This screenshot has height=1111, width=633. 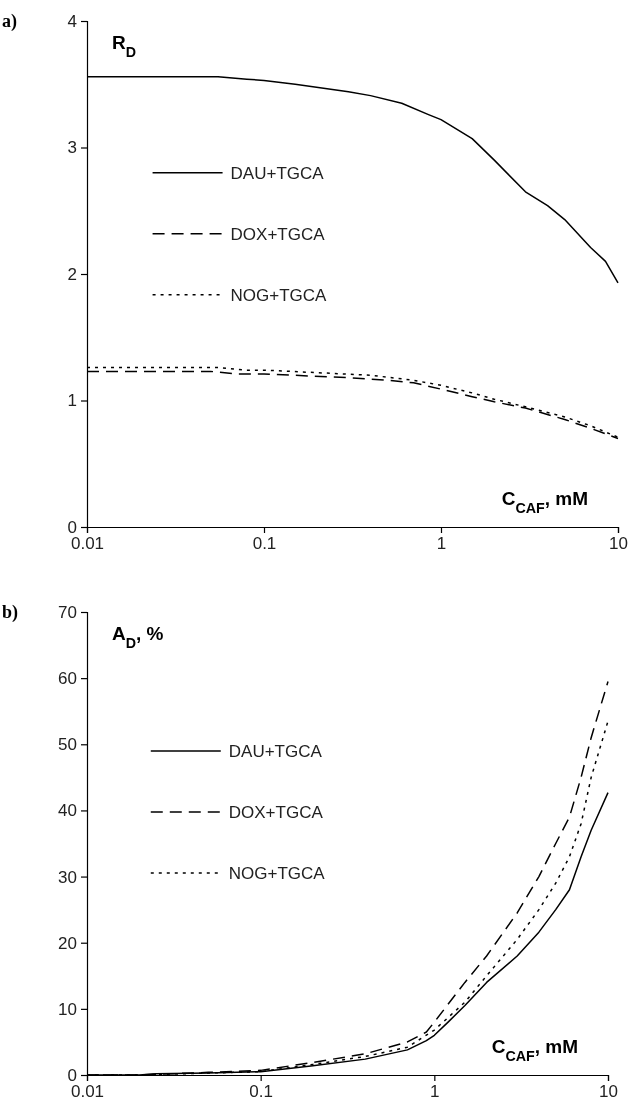 I want to click on y-tick-label: 50, so click(x=67, y=745).